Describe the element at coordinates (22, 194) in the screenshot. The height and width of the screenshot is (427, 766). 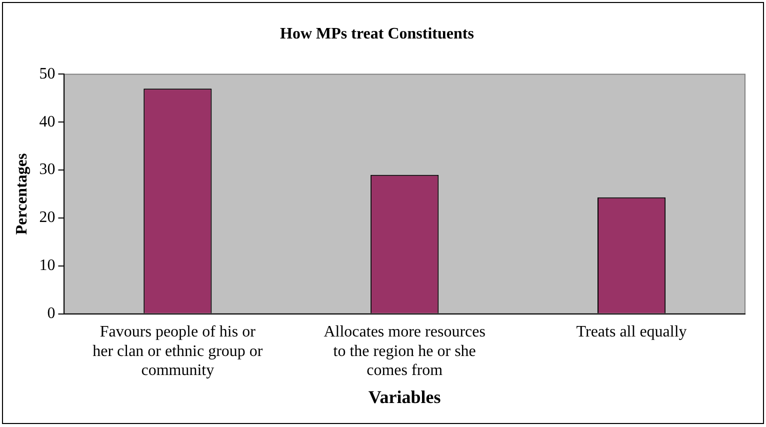
I see `y-axis-title: Percentages` at that location.